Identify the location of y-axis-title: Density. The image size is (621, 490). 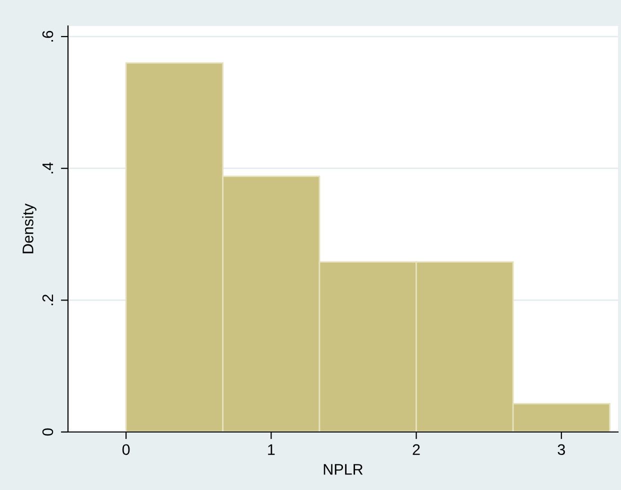
(29, 229).